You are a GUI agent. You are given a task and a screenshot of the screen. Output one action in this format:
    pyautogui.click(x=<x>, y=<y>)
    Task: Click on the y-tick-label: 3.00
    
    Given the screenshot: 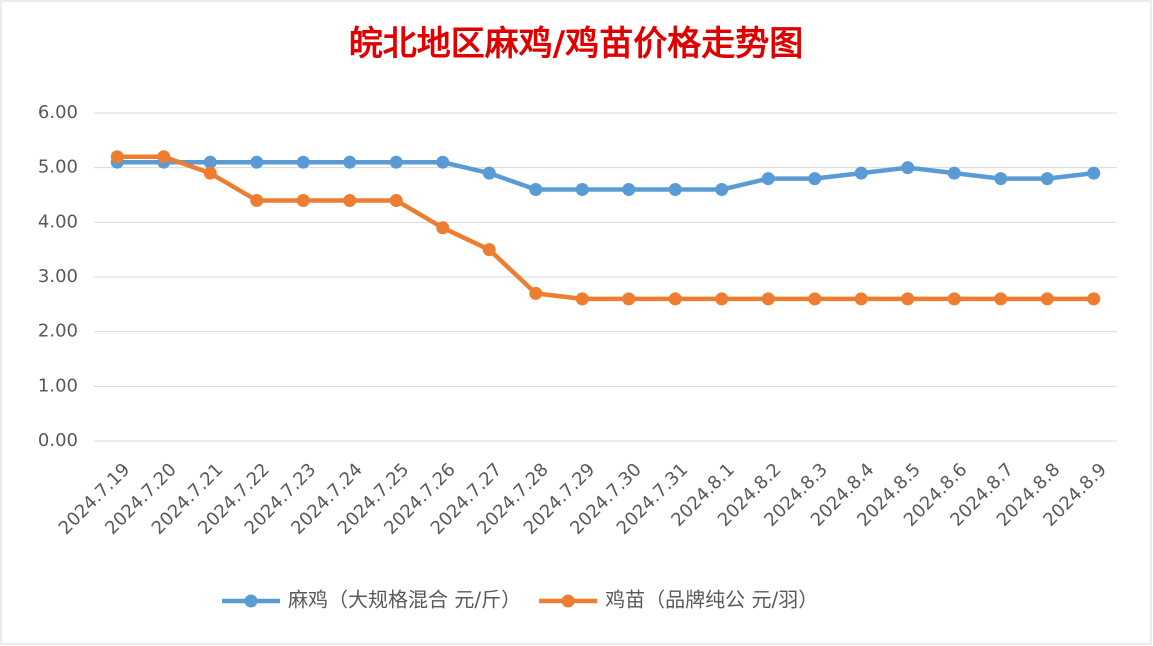 What is the action you would take?
    pyautogui.click(x=58, y=276)
    